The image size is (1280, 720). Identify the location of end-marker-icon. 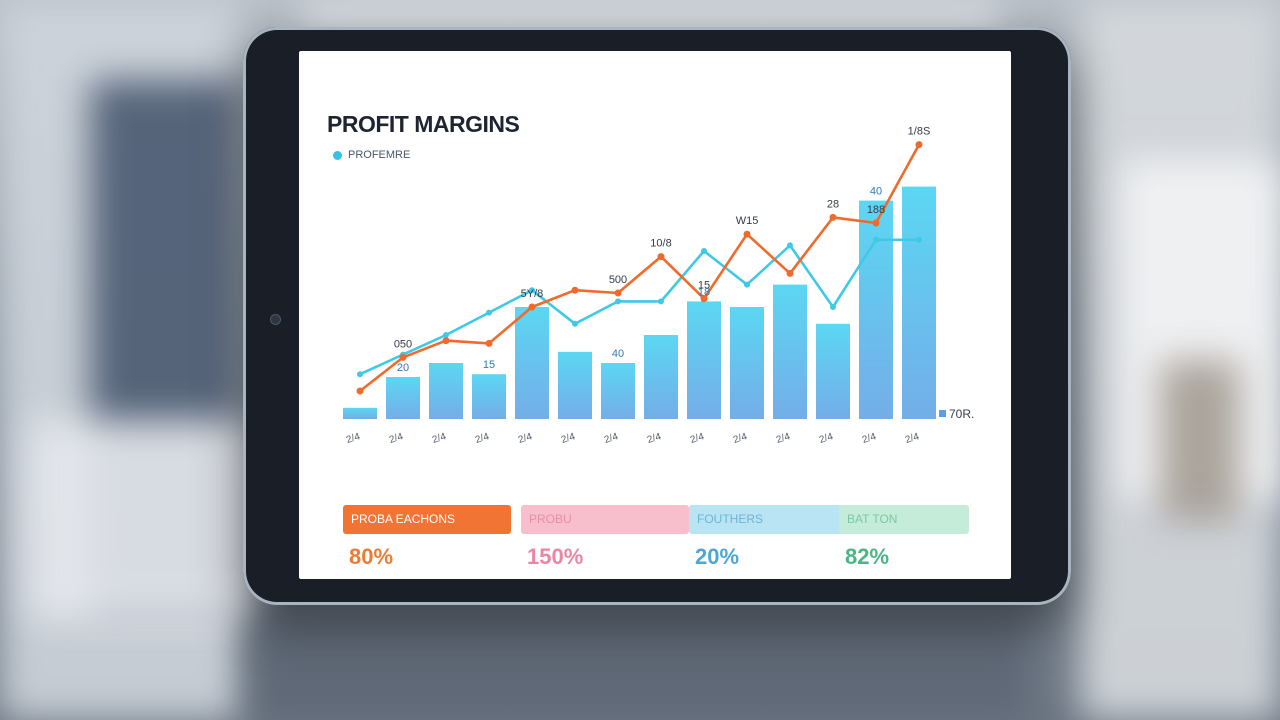
(942, 413).